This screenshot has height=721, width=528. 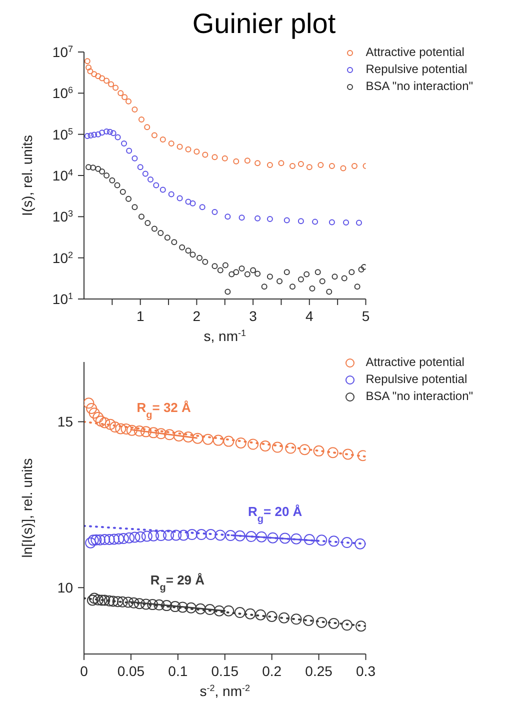 What do you see at coordinates (140, 316) in the screenshot?
I see `x-tick-label: 1` at bounding box center [140, 316].